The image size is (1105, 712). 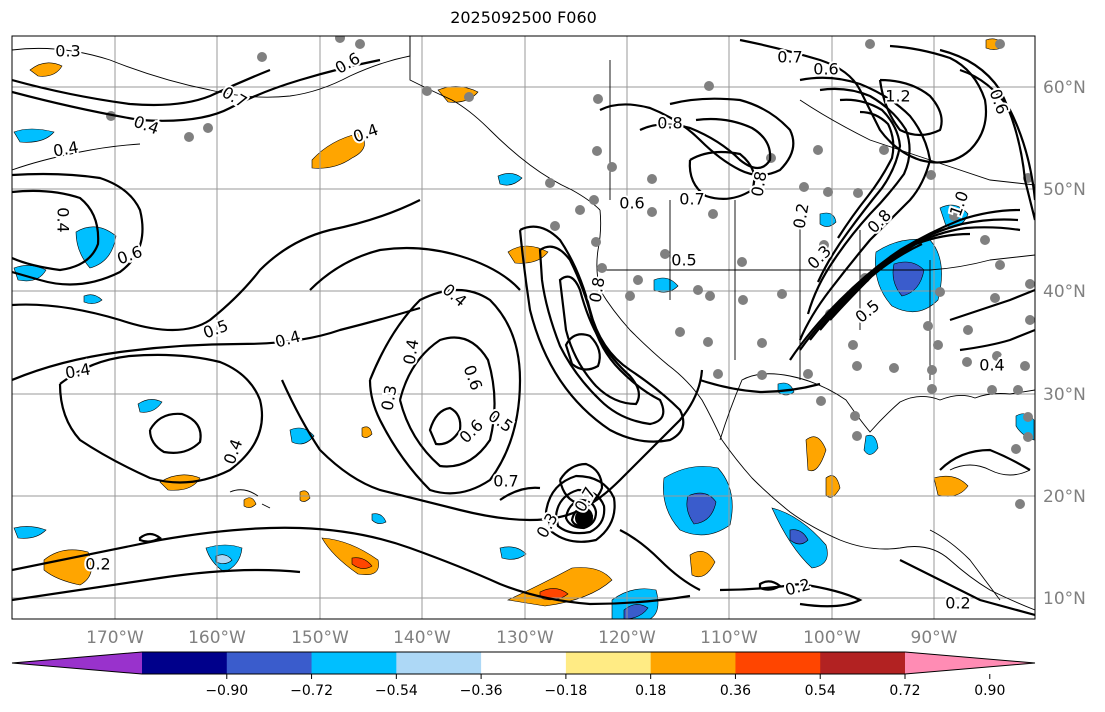 I want to click on lon-label-150w: 150°W, so click(x=320, y=638).